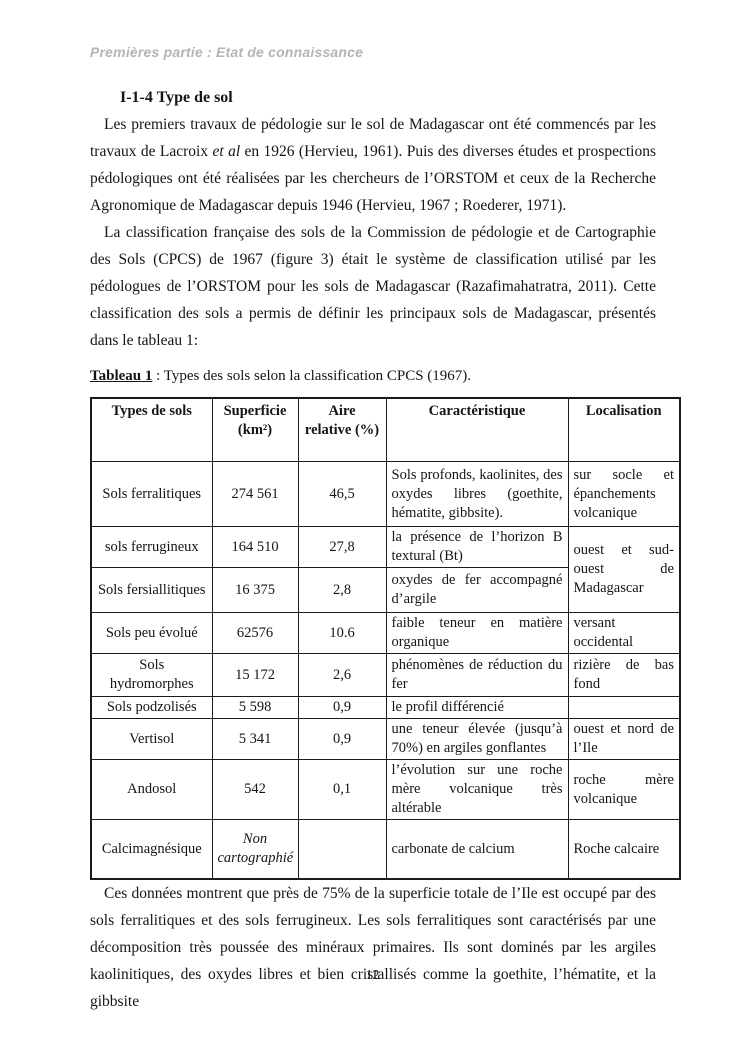 This screenshot has width=745, height=1053. Describe the element at coordinates (477, 675) in the screenshot. I see `cell-caracteristique: phénomènes de réduction du fer` at that location.